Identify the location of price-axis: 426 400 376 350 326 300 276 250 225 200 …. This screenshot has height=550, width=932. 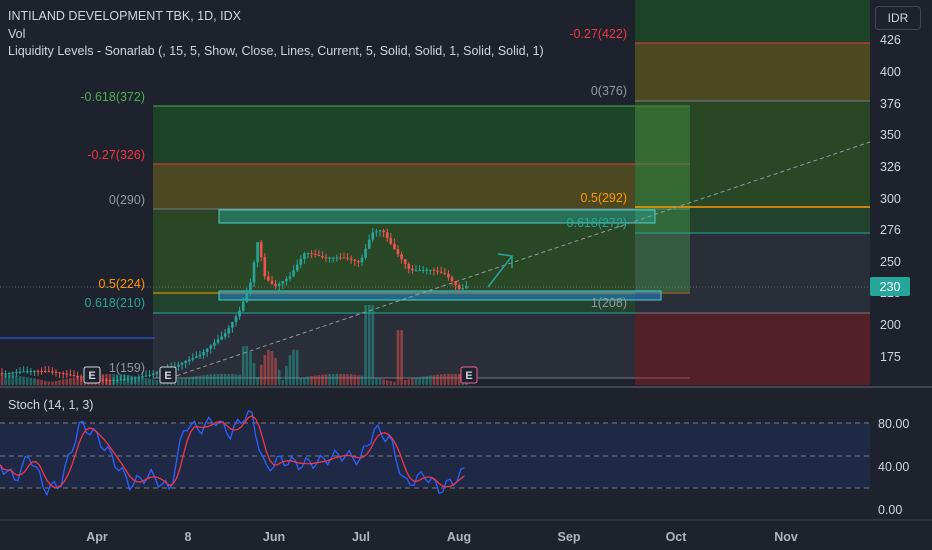
(890, 198).